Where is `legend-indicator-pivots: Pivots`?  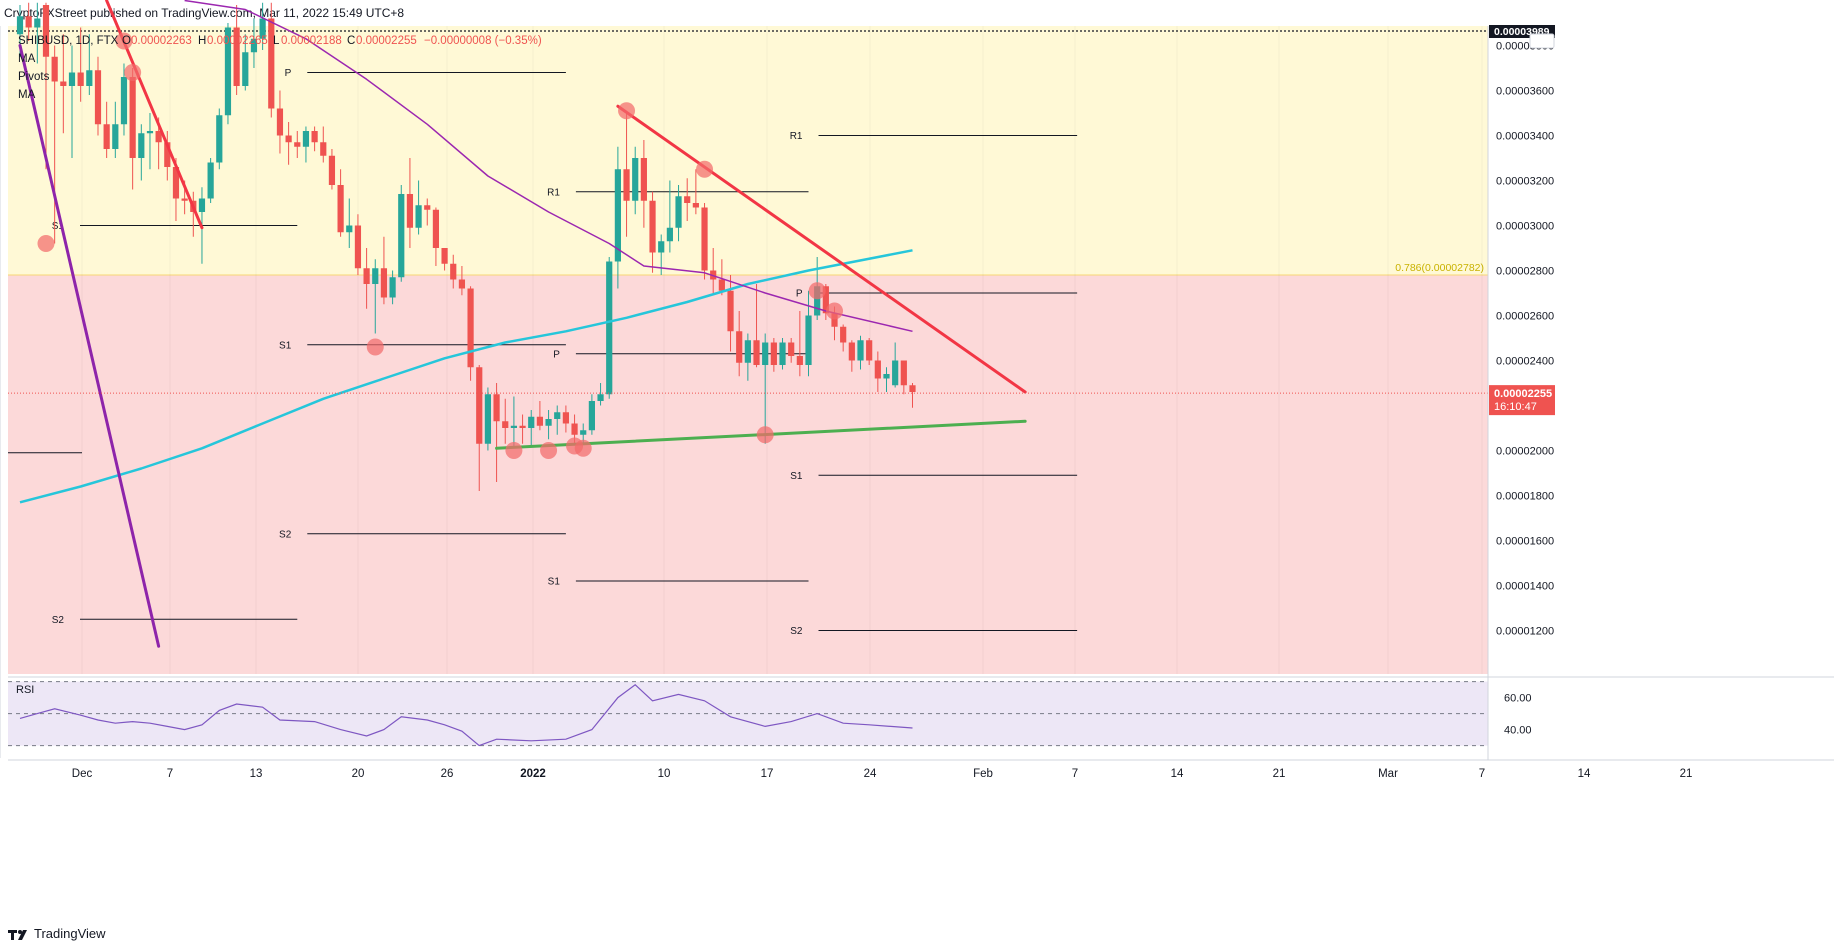
legend-indicator-pivots: Pivots is located at coordinates (34, 77).